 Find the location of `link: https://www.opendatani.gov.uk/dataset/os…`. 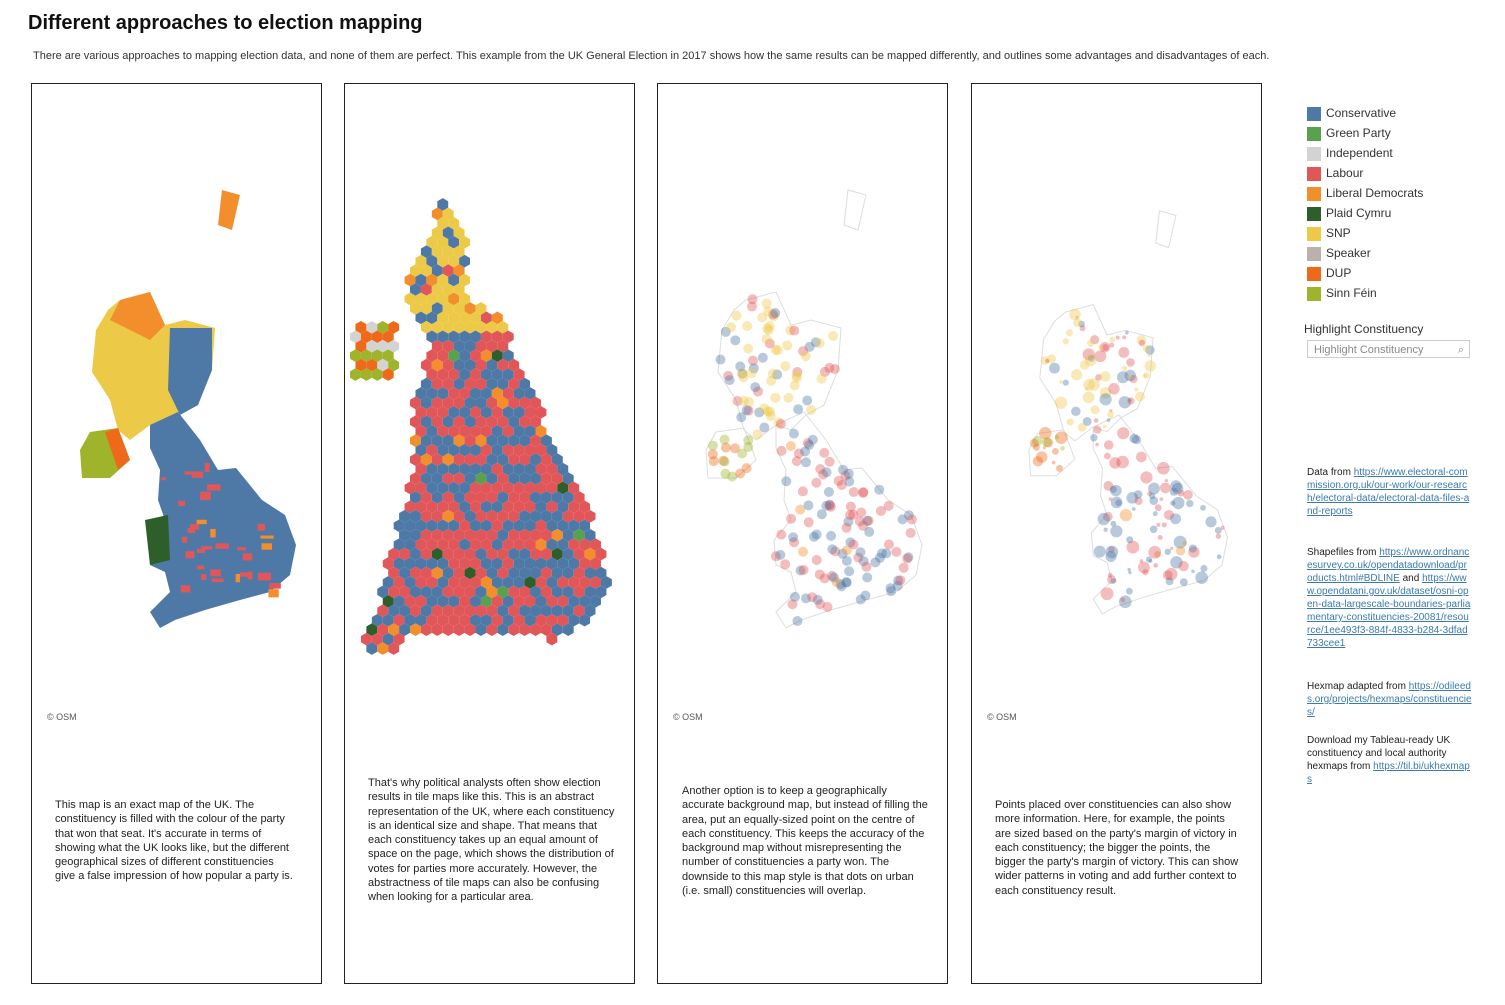

link: https://www.opendatani.gov.uk/dataset/os… is located at coordinates (1389, 611).